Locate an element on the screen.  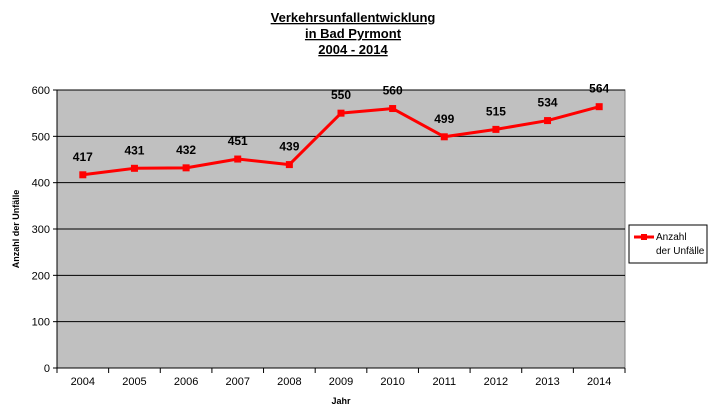
x-tick-label: 2006 is located at coordinates (186, 382).